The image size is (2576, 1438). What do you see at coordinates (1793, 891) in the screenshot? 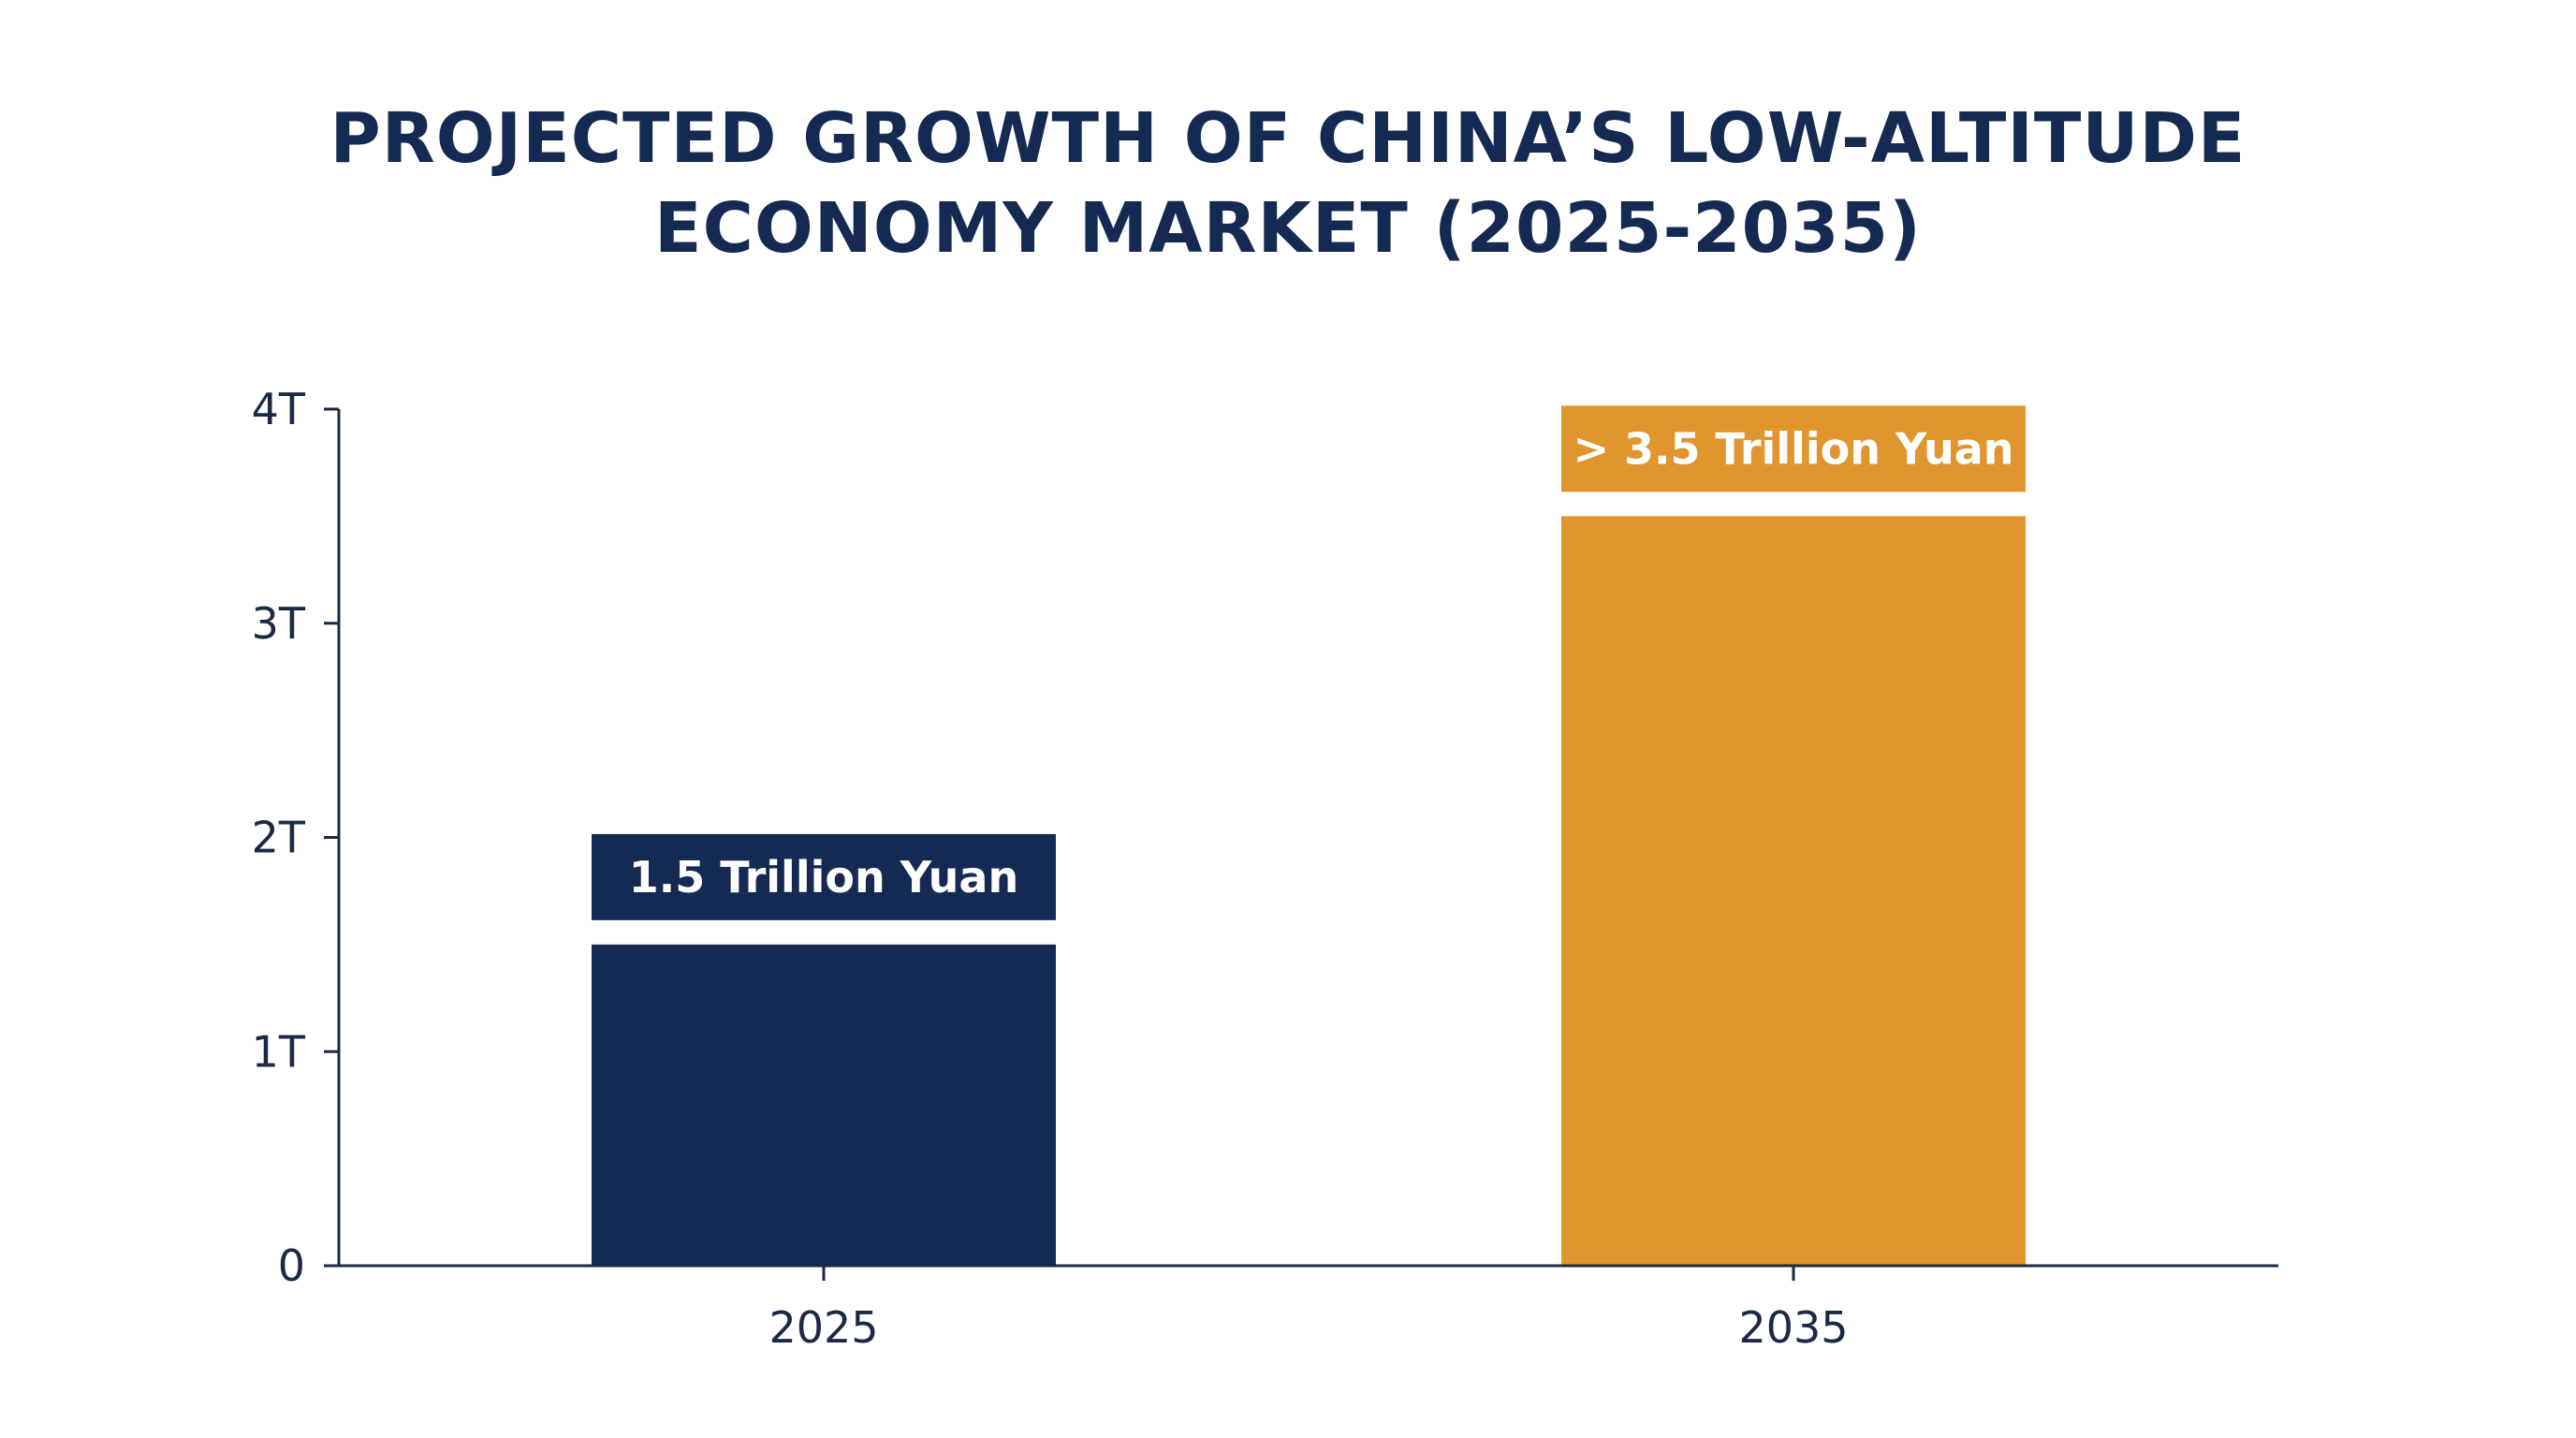
I see `bar-2035` at bounding box center [1793, 891].